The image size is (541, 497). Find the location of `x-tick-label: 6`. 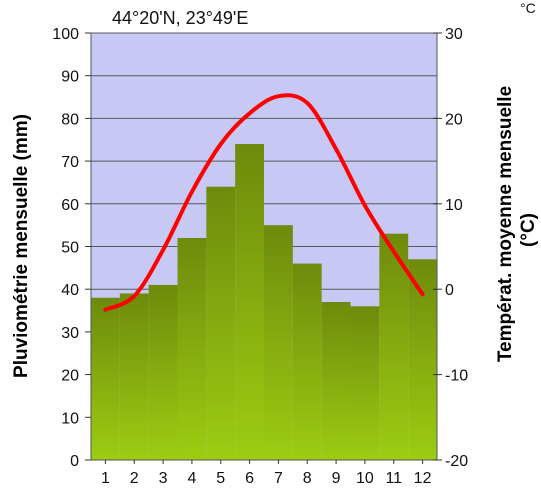

x-tick-label: 6 is located at coordinates (249, 478).